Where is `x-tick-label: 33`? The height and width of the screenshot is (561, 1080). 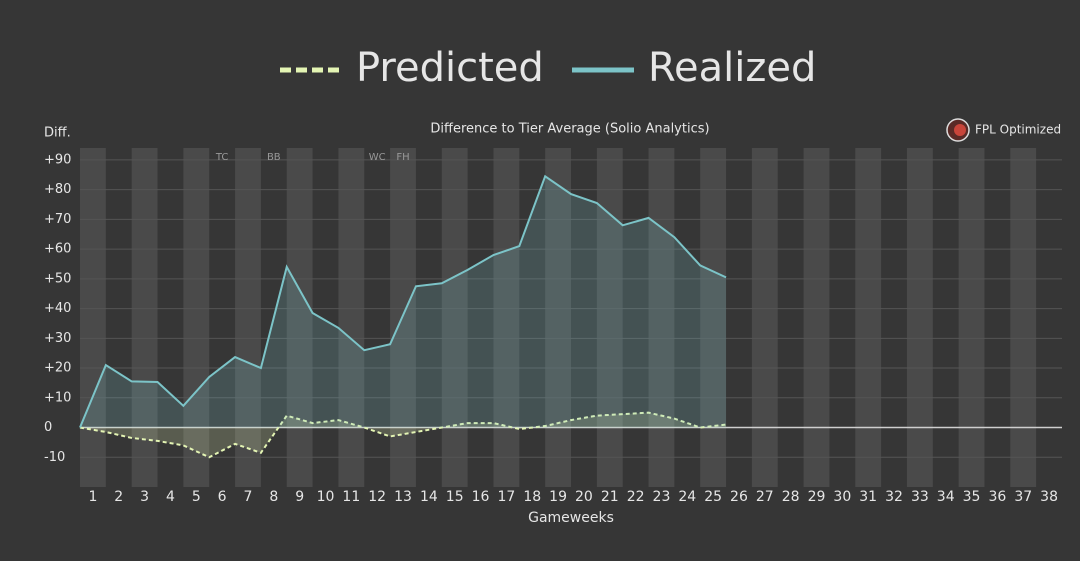 x-tick-label: 33 is located at coordinates (920, 497).